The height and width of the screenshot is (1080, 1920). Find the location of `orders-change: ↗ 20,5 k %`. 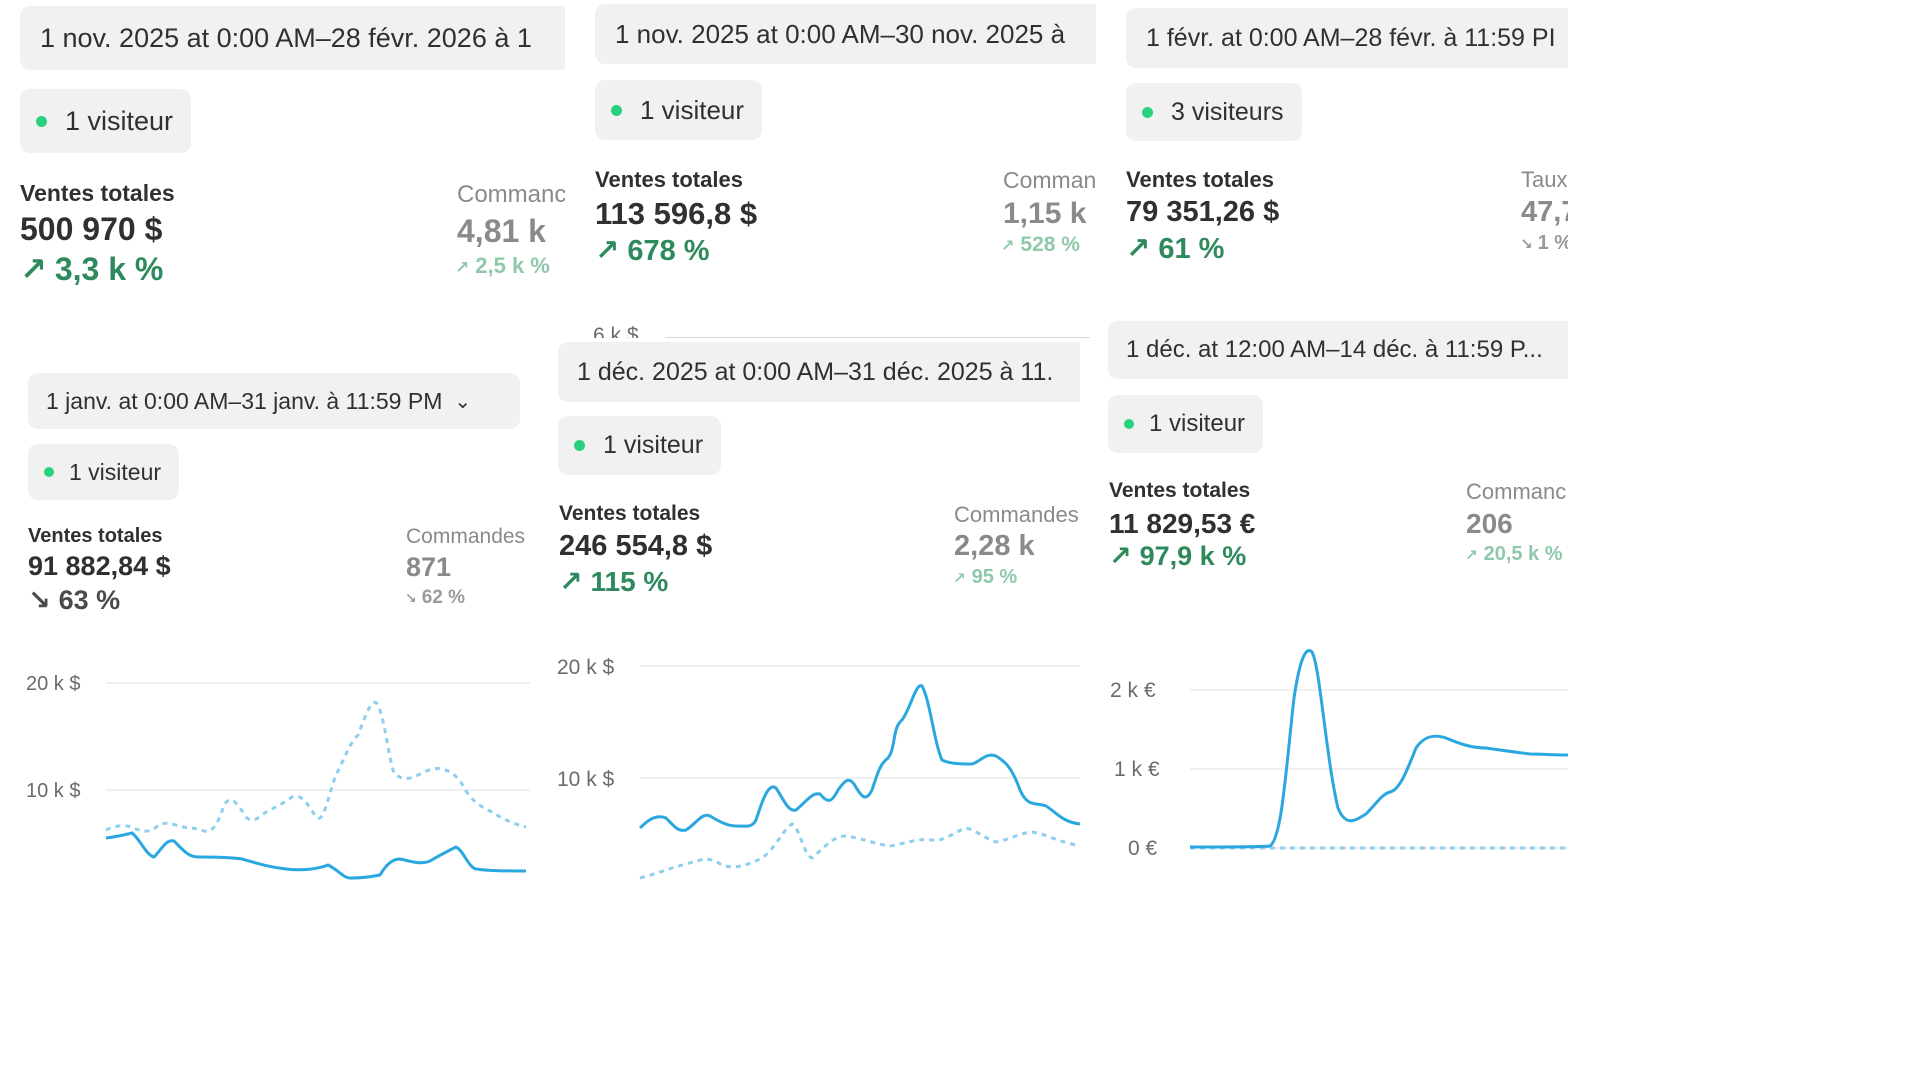

orders-change: ↗ 20,5 k % is located at coordinates (1514, 554).